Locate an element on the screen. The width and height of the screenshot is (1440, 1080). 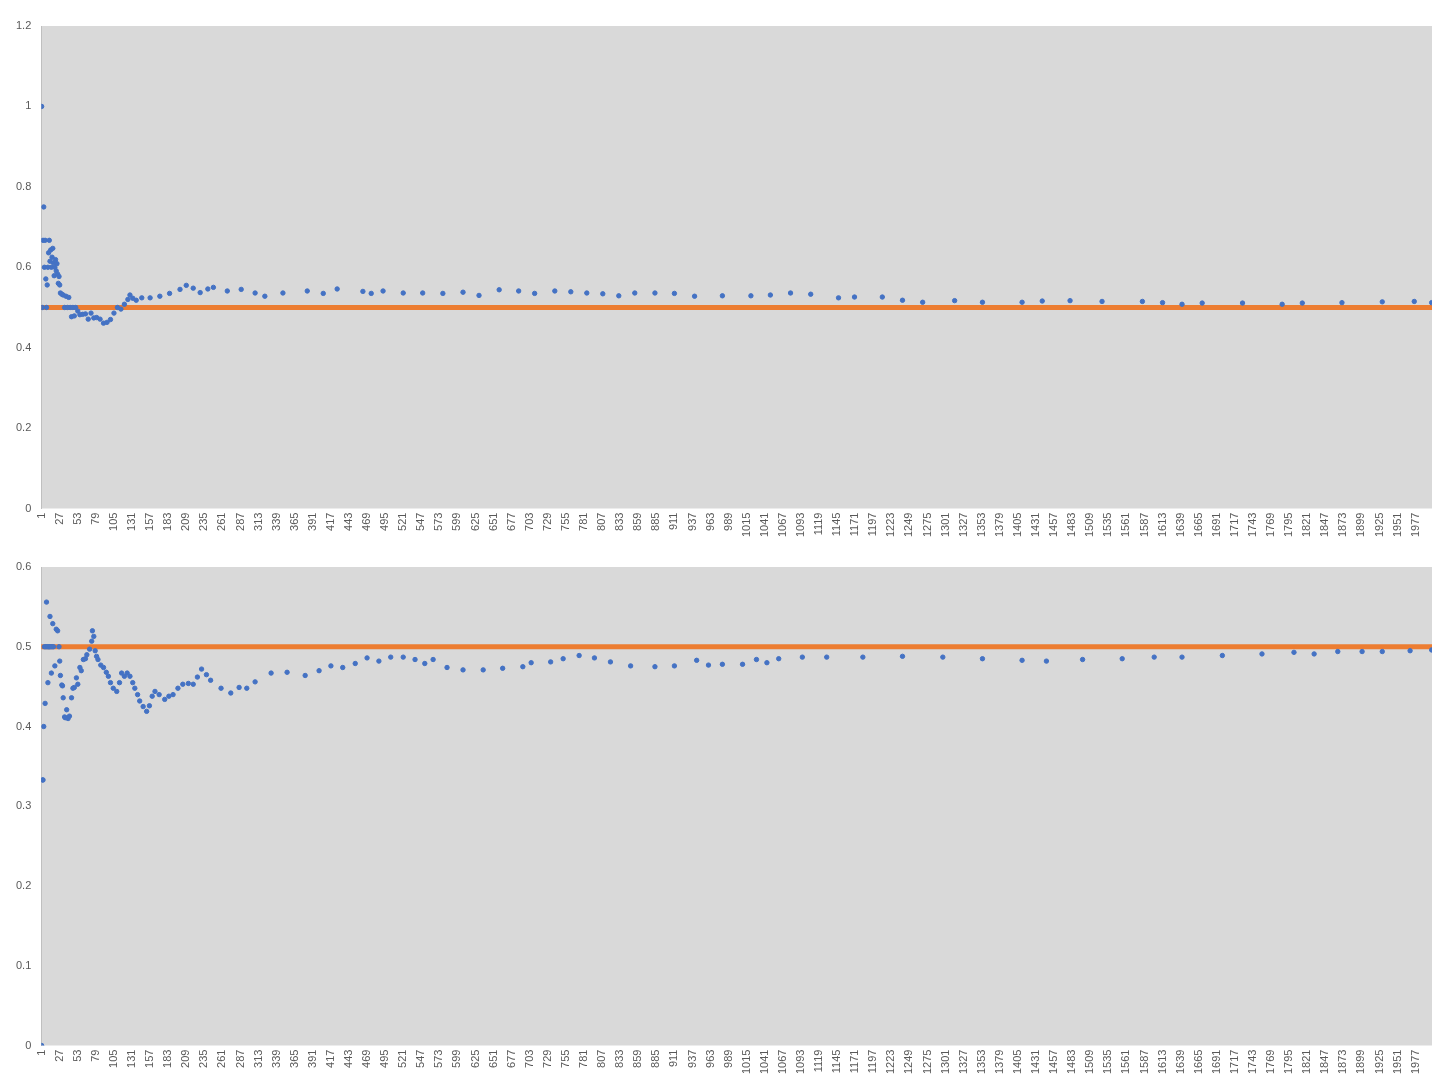
x-tick-label: 729 is located at coordinates (546, 1058).